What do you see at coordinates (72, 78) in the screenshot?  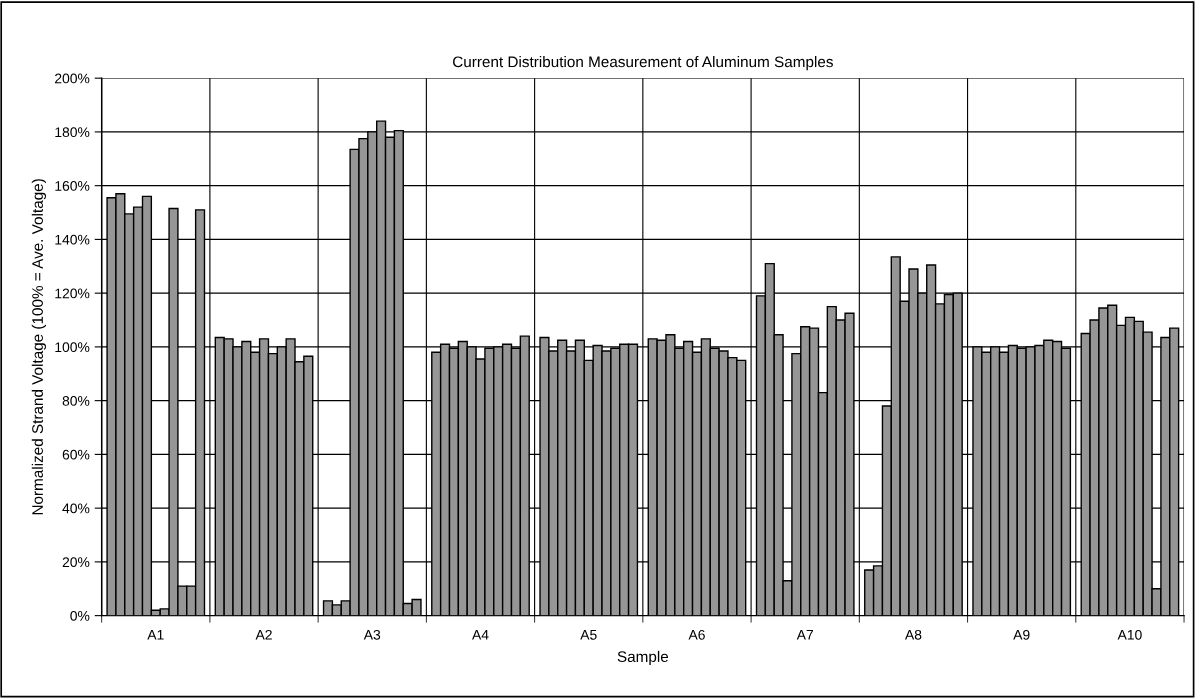 I see `y-tick-label: 200%` at bounding box center [72, 78].